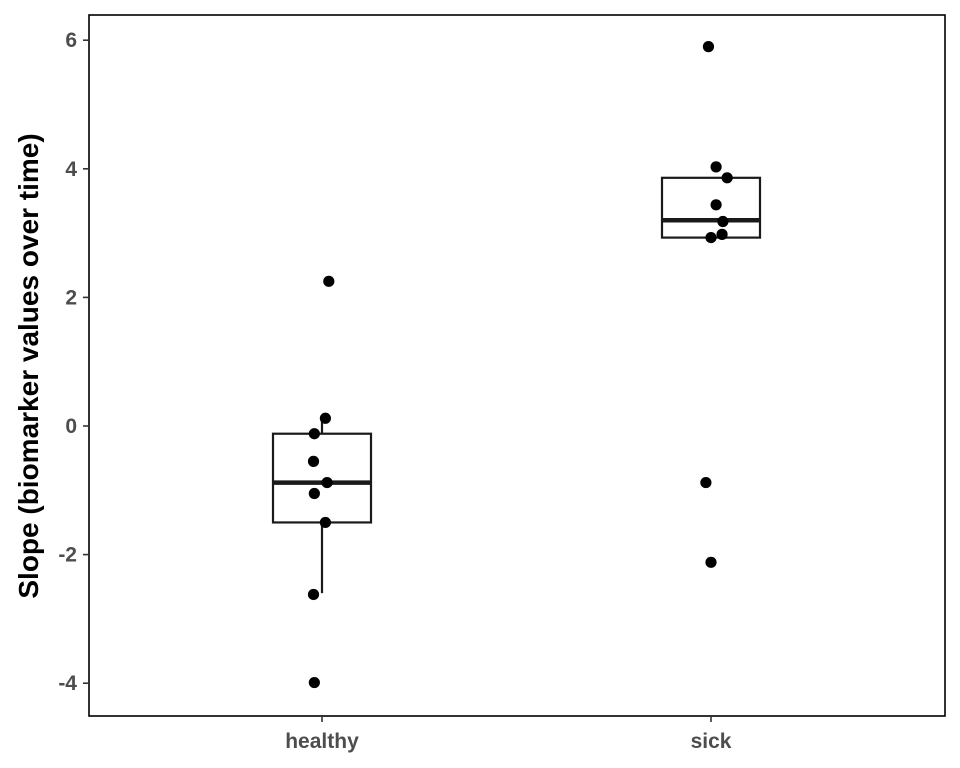  I want to click on y-axis: -4 -2 0 2 4 6, so click(73, 362).